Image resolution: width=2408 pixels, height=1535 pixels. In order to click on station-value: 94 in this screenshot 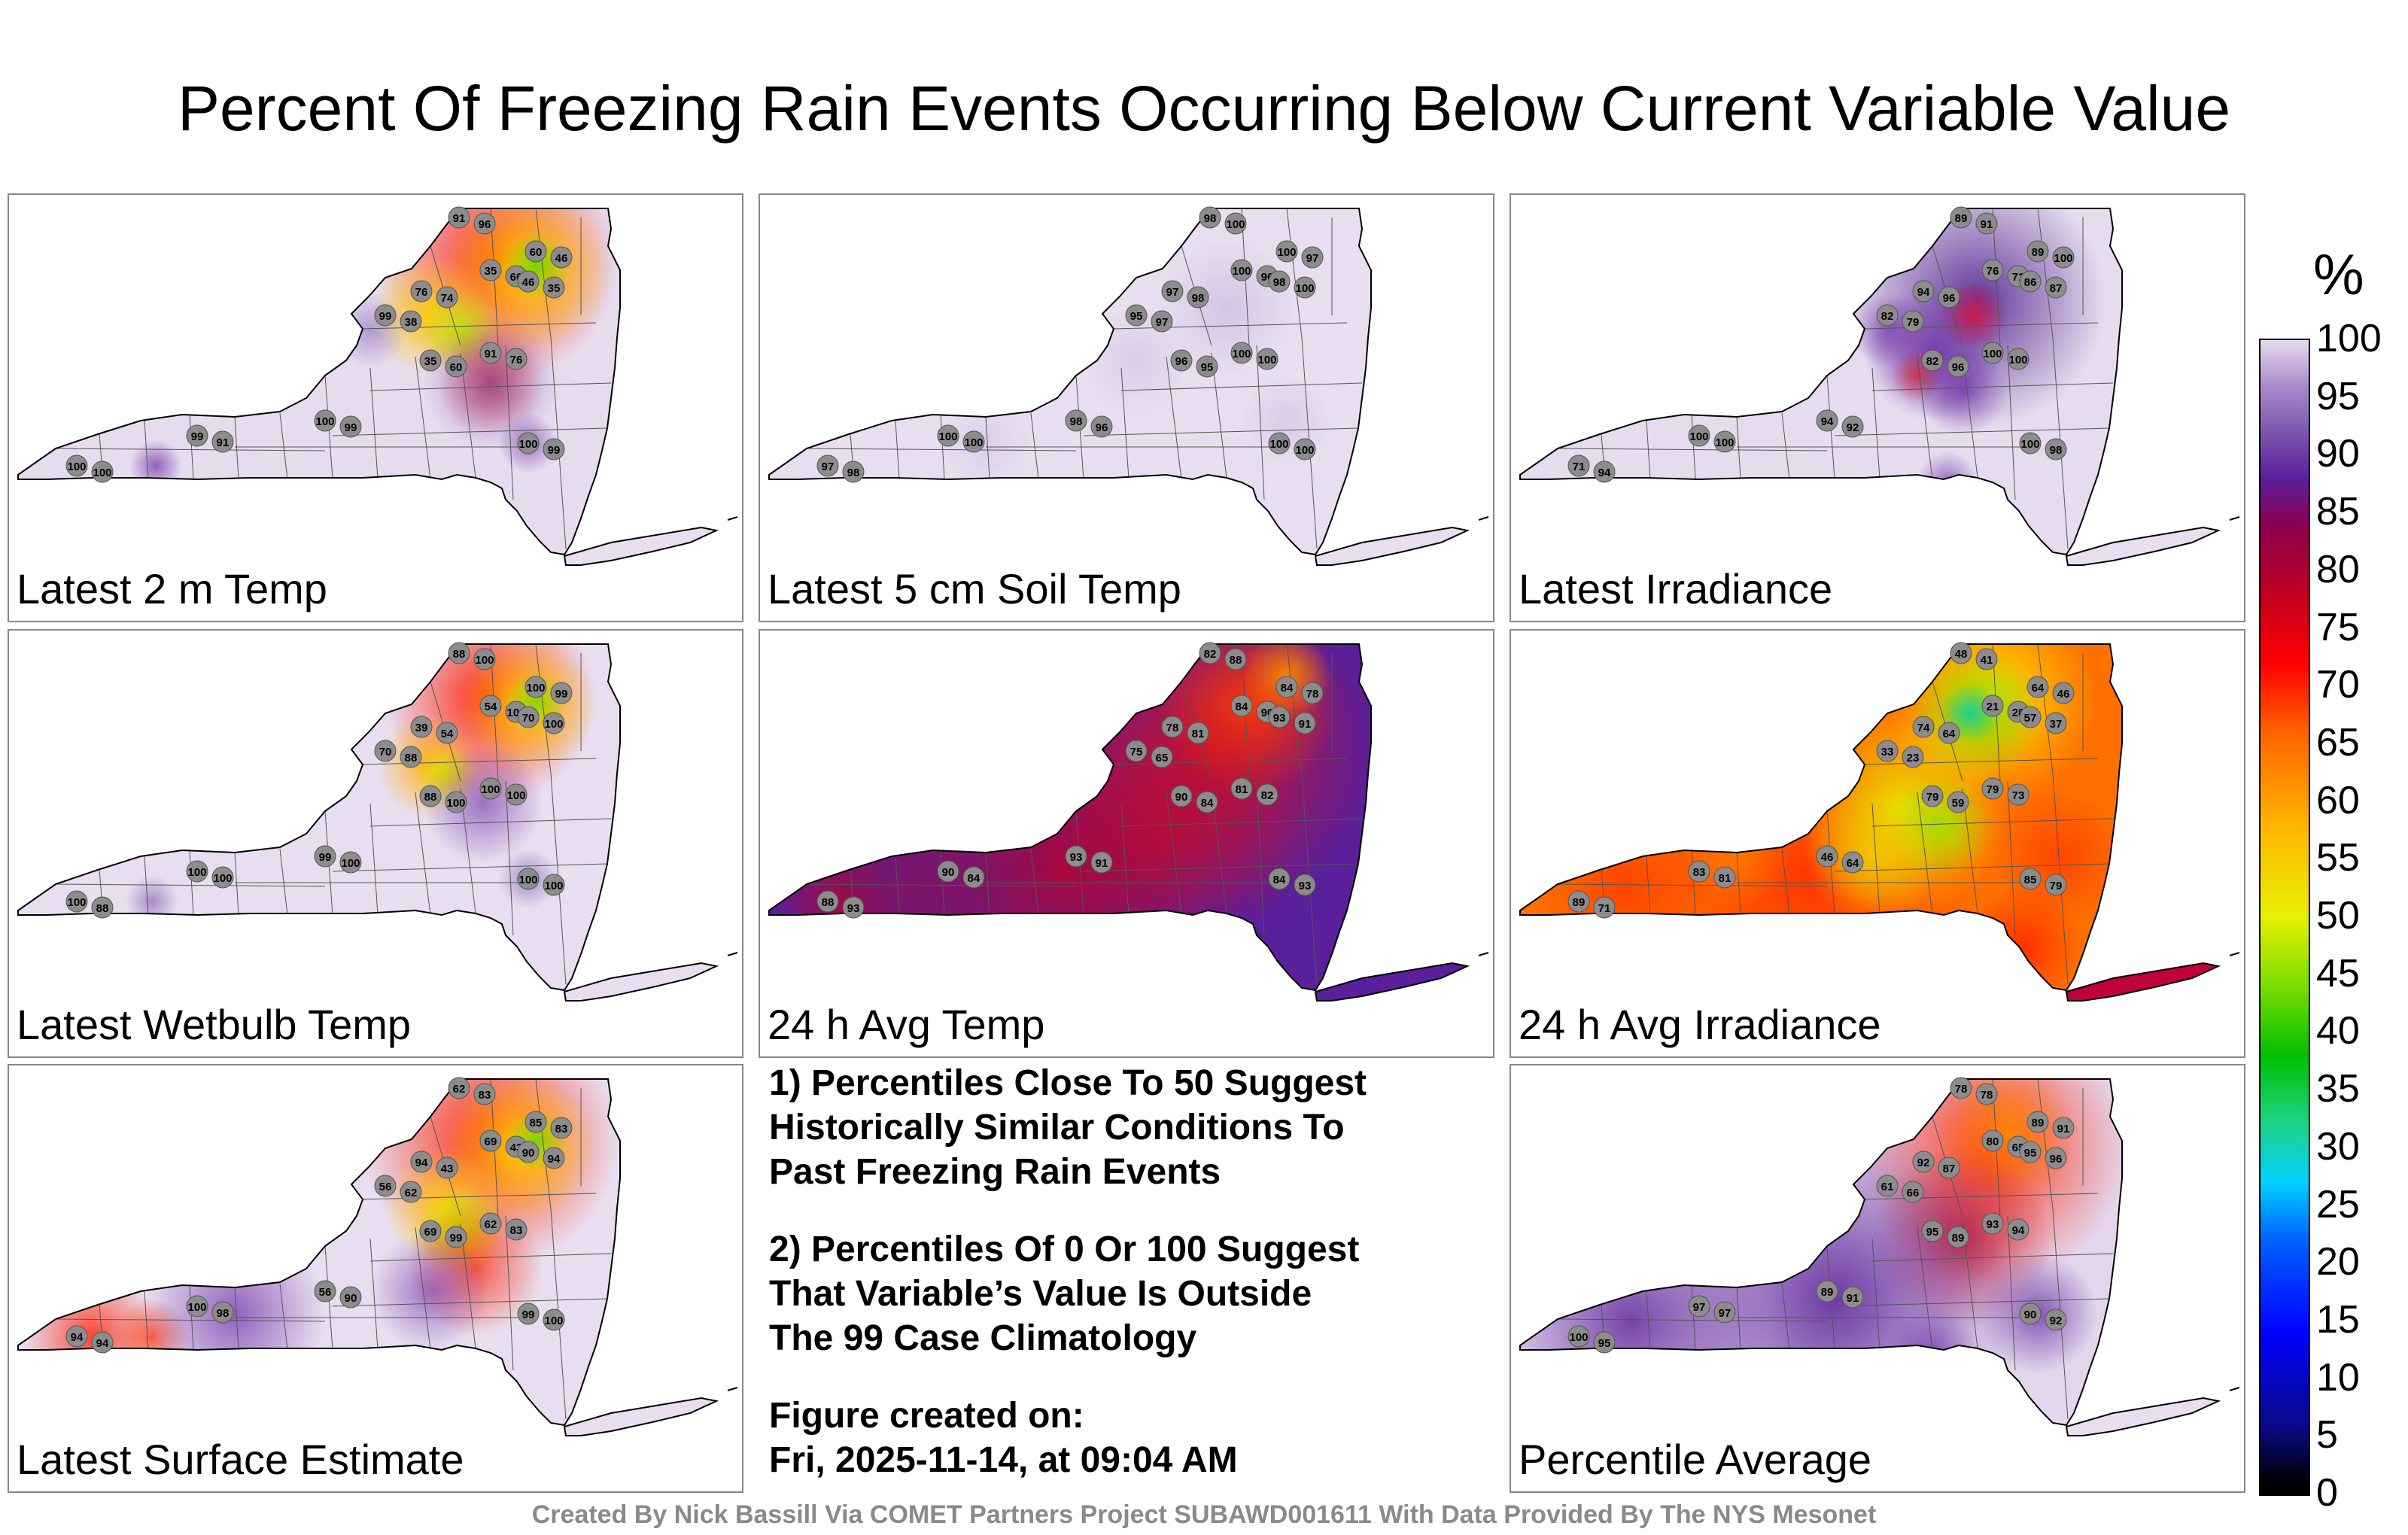, I will do `click(1827, 421)`.